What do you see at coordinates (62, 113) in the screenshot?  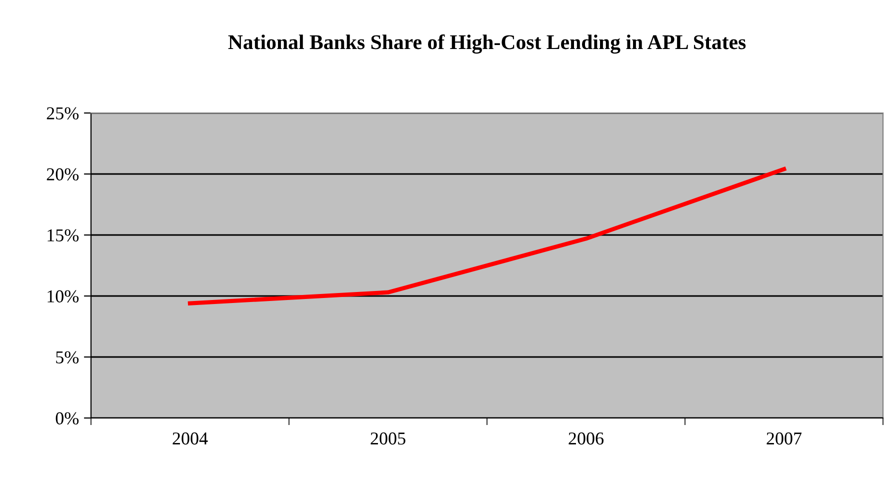 I see `y-tick-label: 25%` at bounding box center [62, 113].